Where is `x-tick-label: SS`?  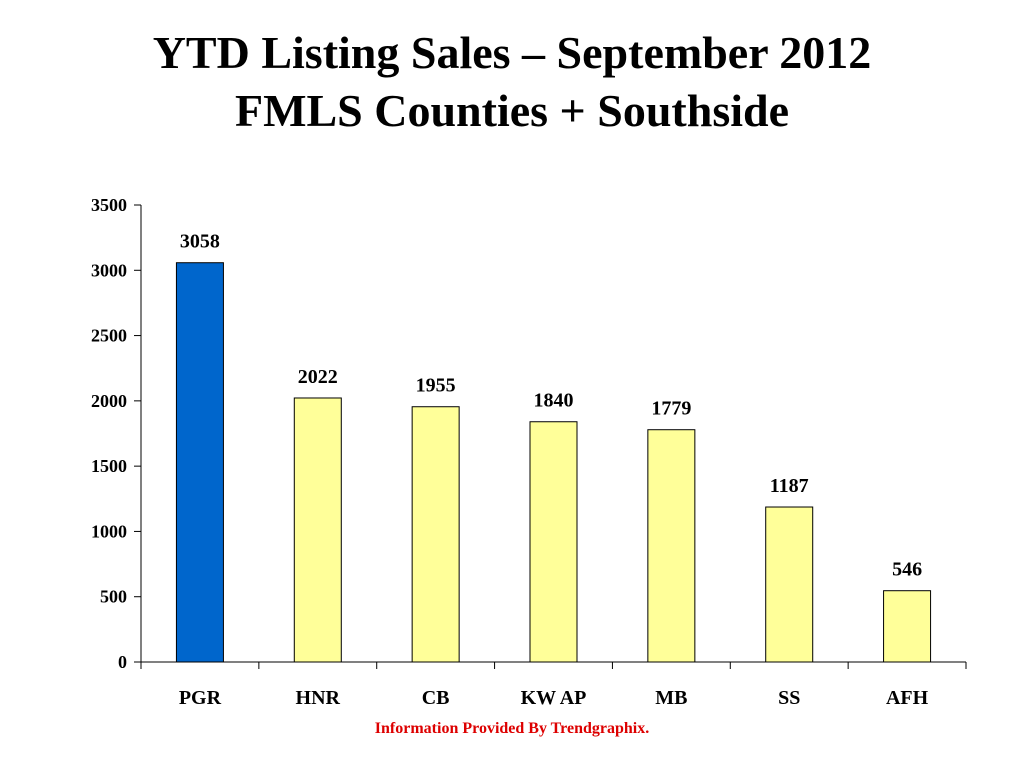 x-tick-label: SS is located at coordinates (789, 698).